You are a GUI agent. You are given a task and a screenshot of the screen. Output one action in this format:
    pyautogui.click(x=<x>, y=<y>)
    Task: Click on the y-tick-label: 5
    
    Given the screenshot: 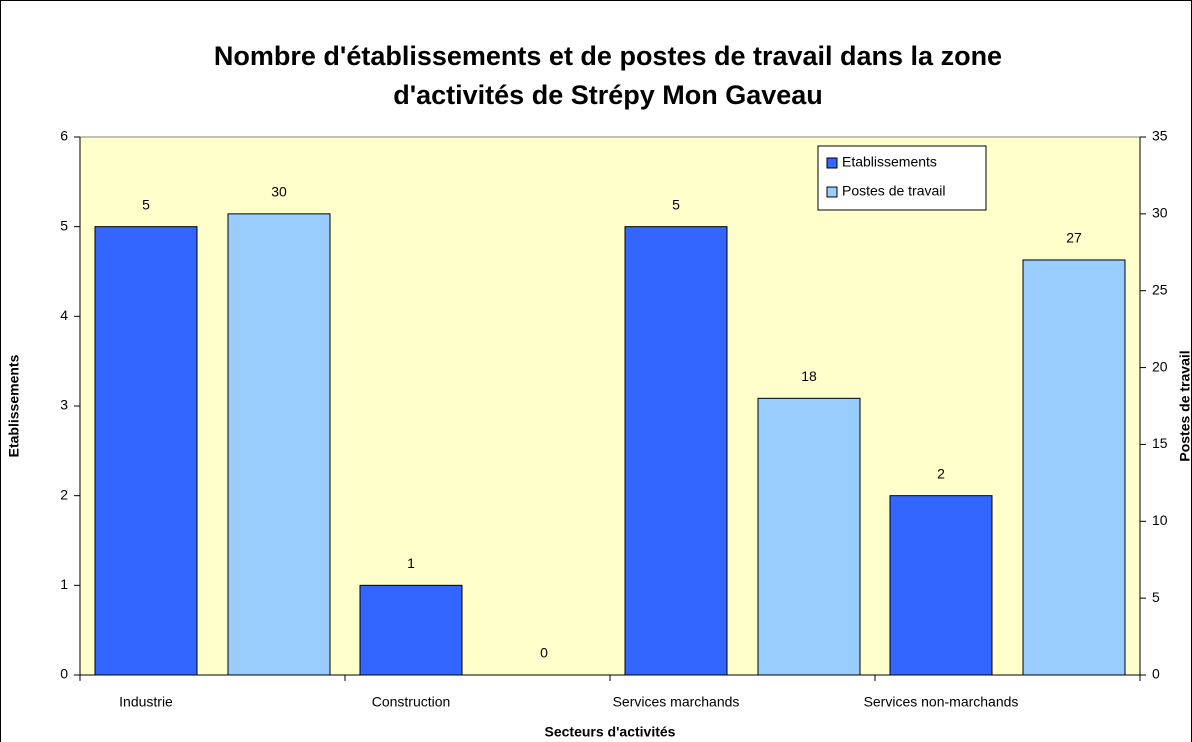 What is the action you would take?
    pyautogui.click(x=64, y=225)
    